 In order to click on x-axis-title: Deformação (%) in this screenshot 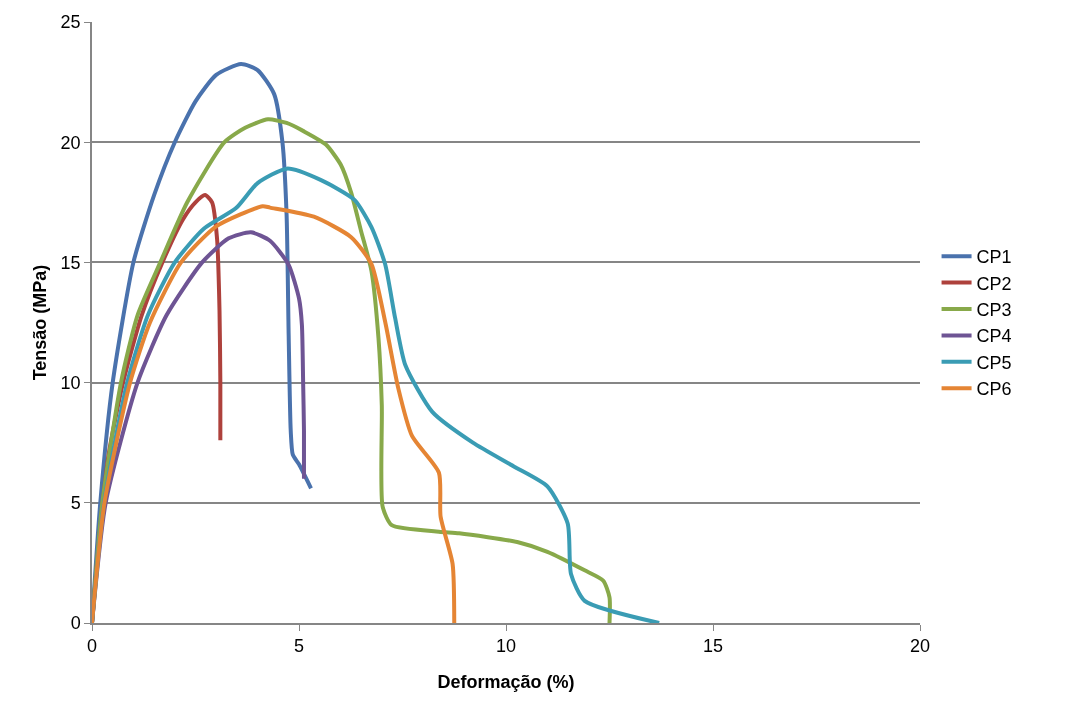, I will do `click(506, 681)`.